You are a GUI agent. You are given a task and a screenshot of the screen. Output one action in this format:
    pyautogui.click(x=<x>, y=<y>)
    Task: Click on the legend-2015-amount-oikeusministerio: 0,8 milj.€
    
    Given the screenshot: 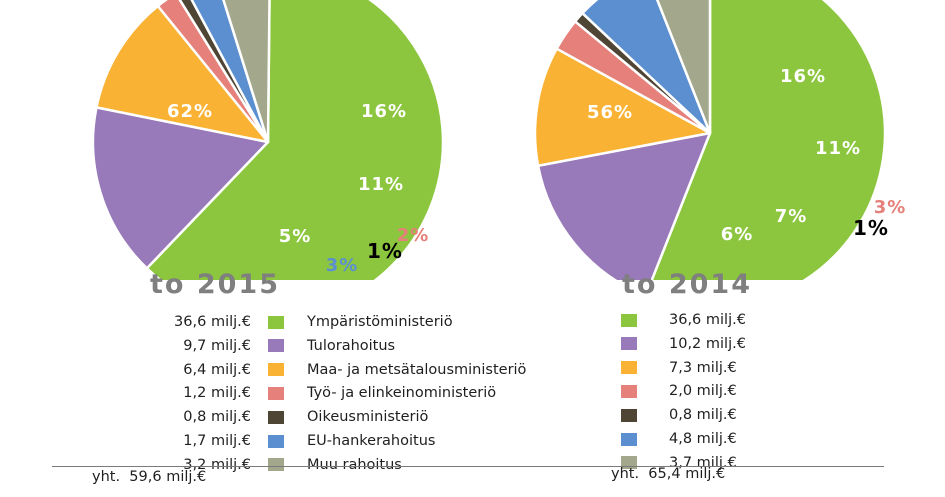 What is the action you would take?
    pyautogui.click(x=217, y=417)
    